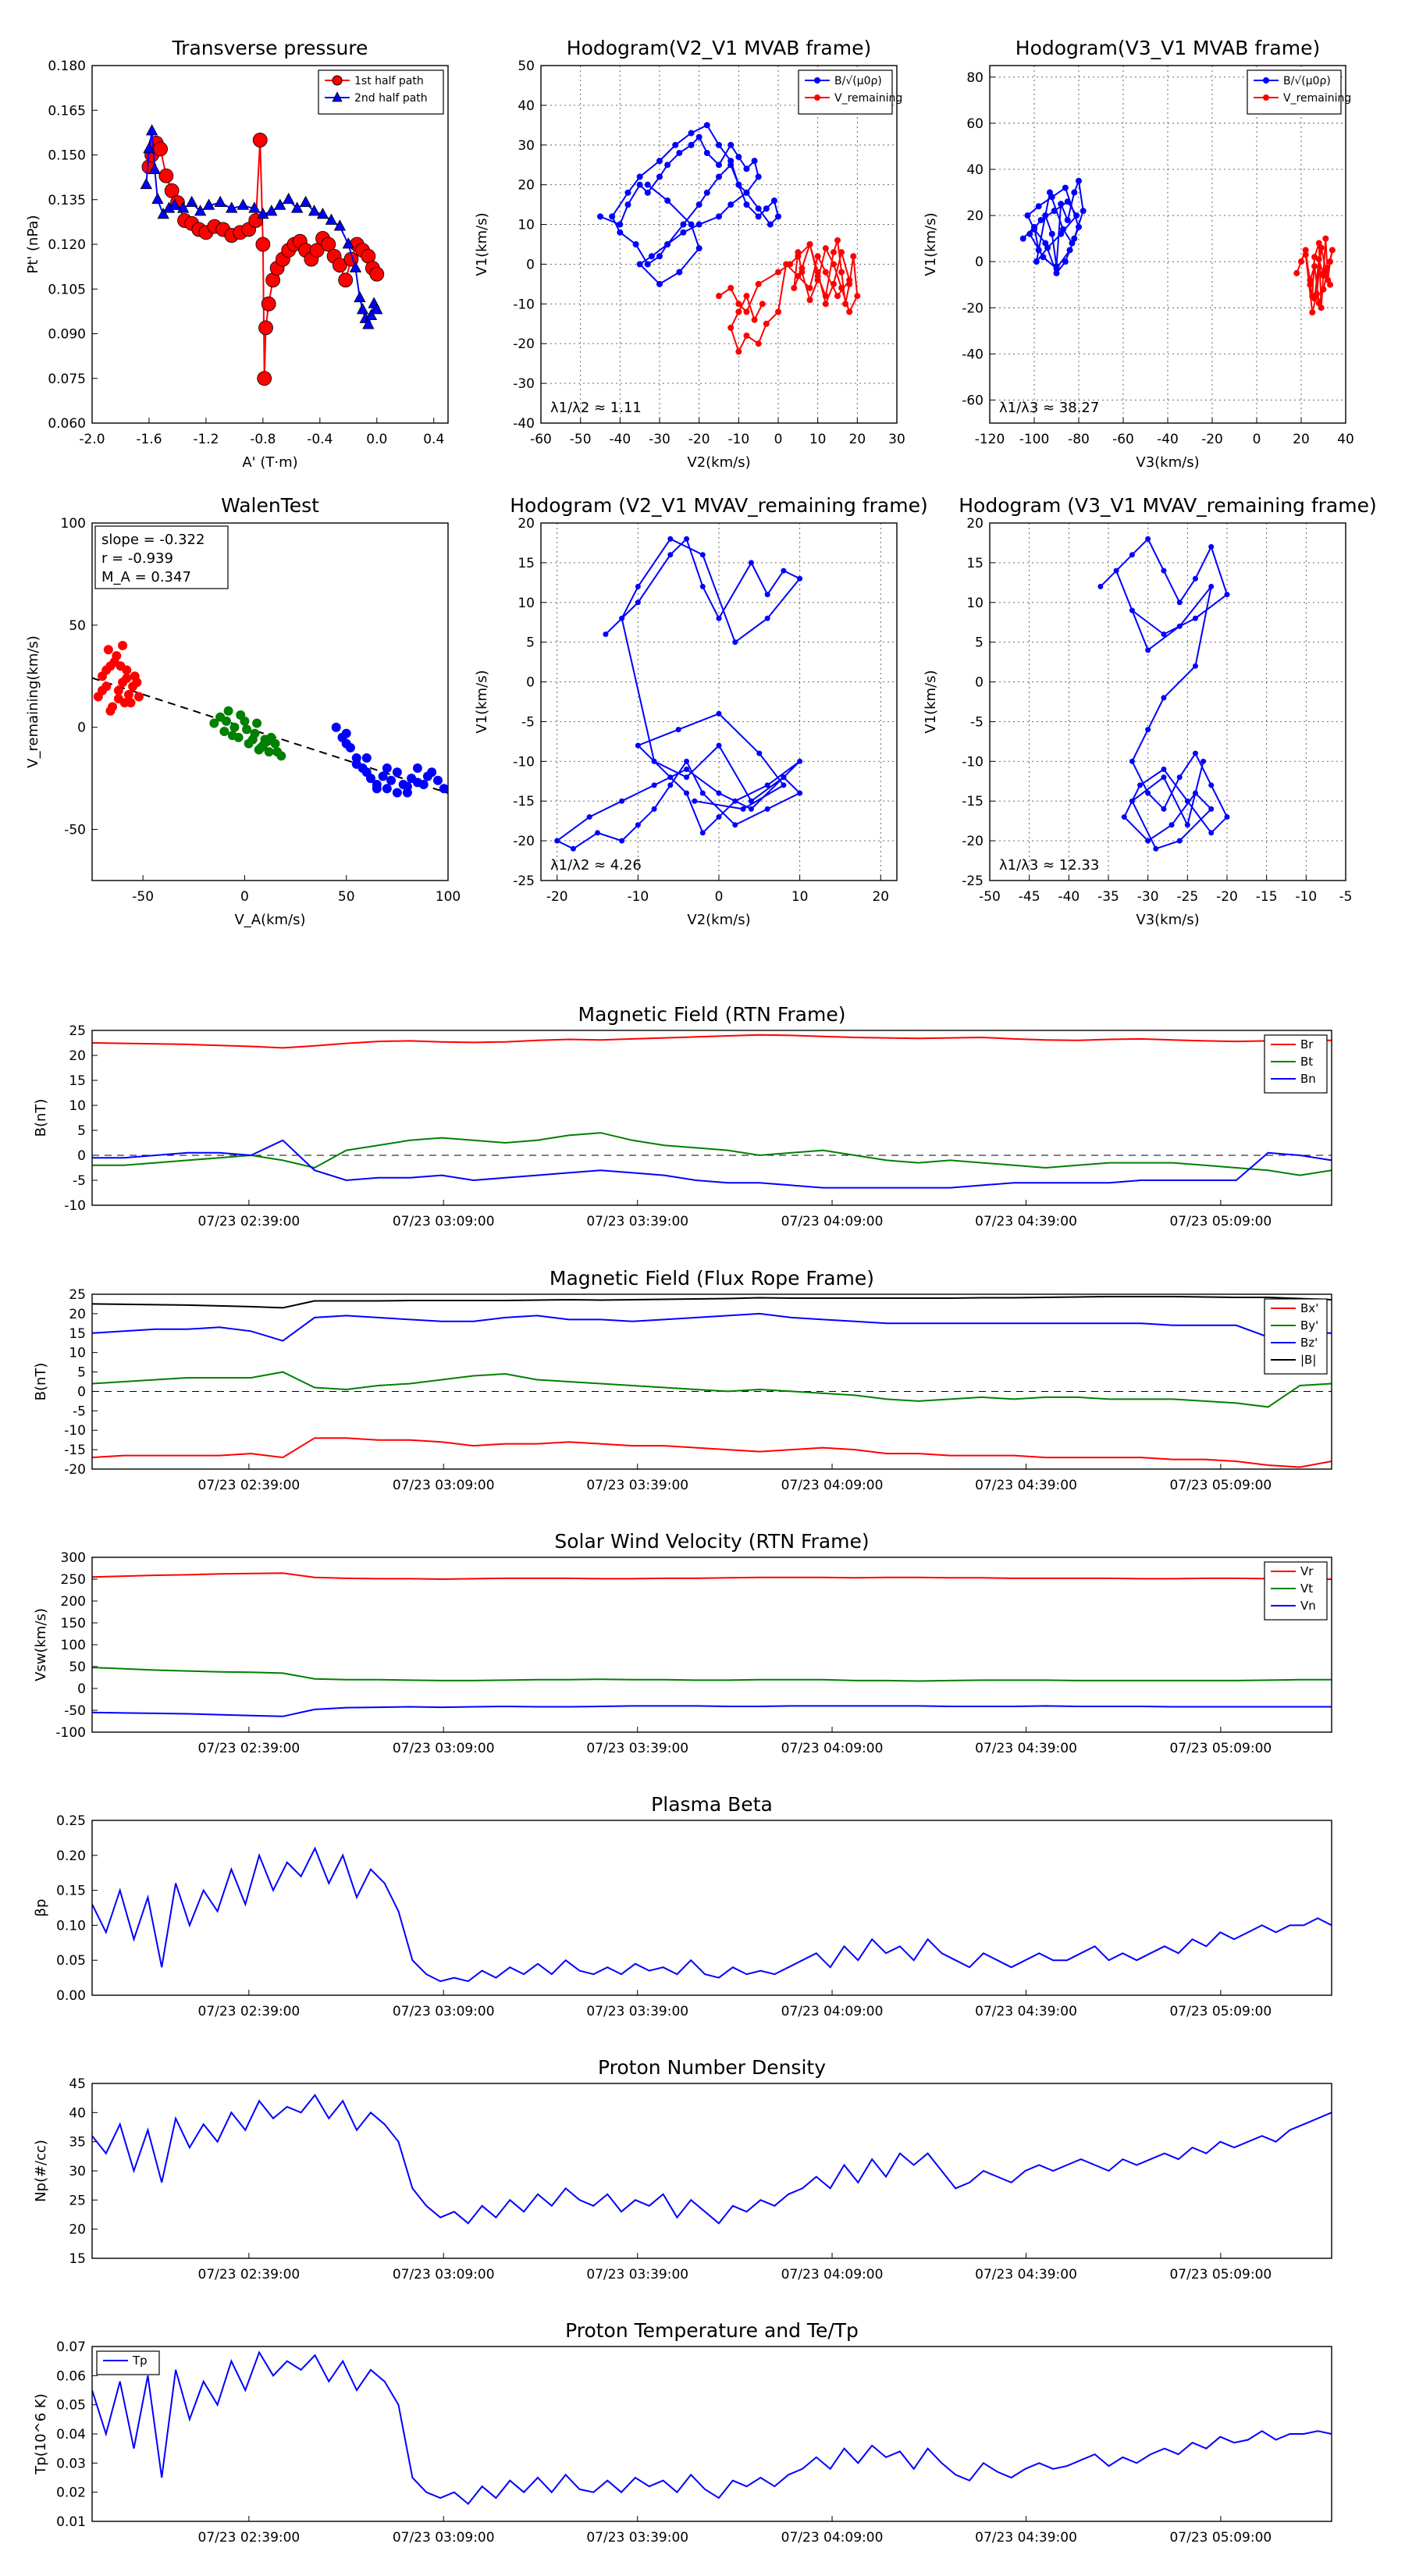  I want to click on plot-frame, so click(1167, 245).